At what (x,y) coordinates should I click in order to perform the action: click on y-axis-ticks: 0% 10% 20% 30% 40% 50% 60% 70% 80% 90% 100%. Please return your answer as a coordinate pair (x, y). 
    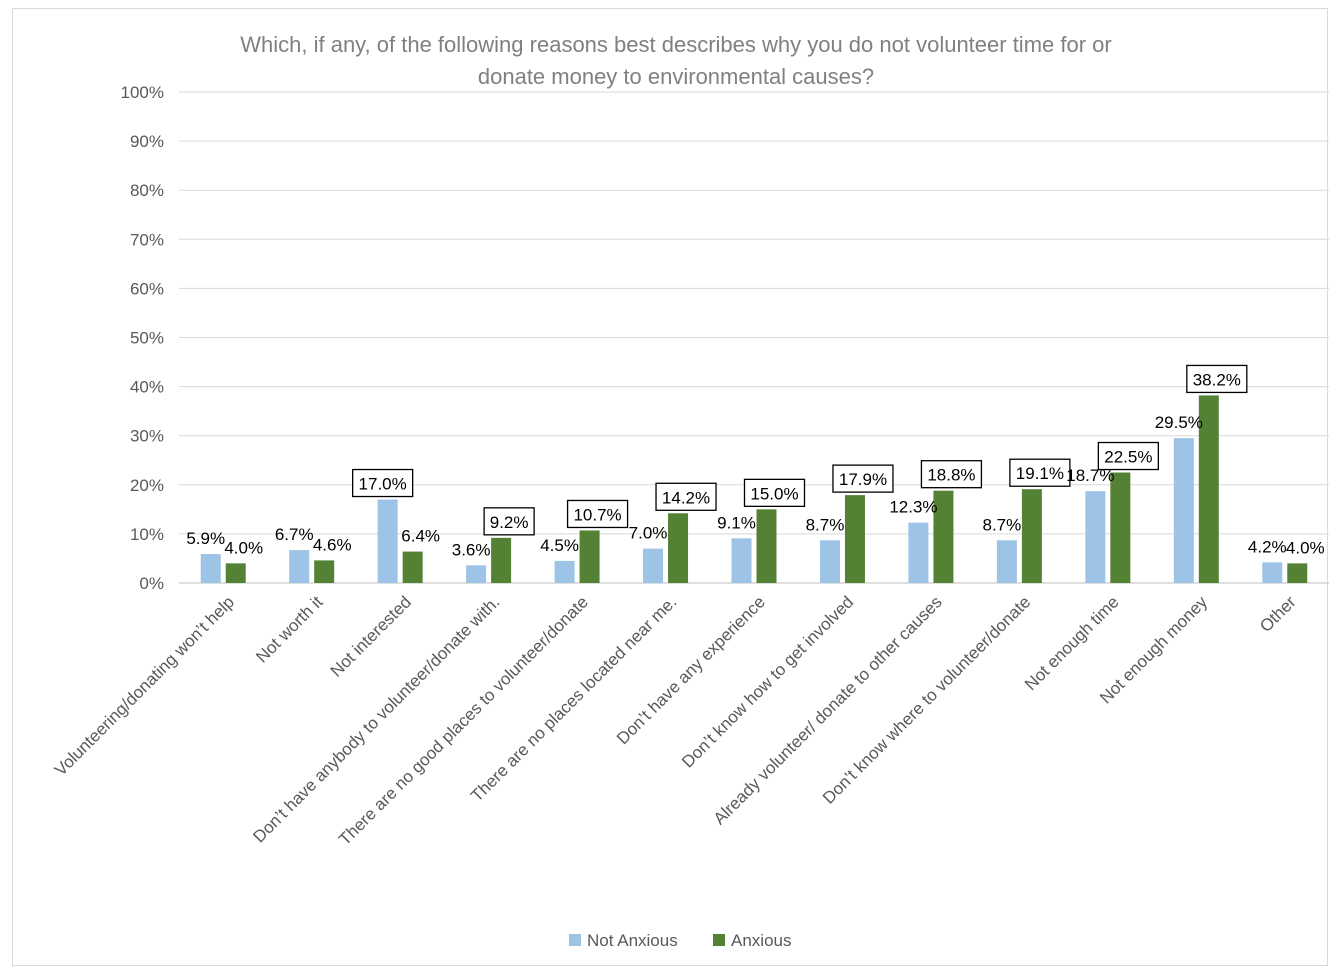
    Looking at the image, I should click on (142, 338).